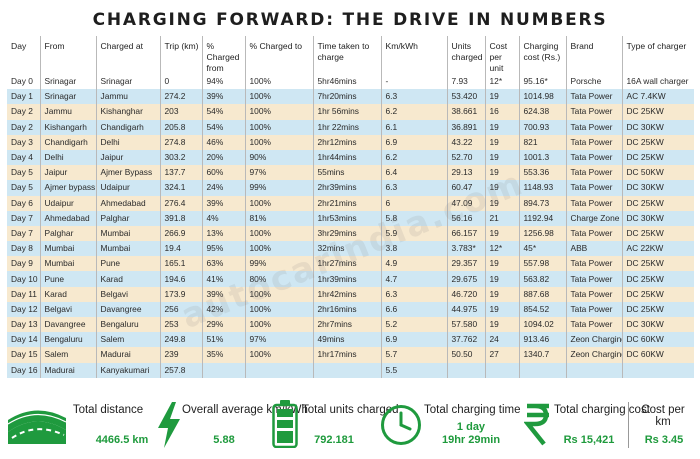 This screenshot has height=459, width=700. What do you see at coordinates (346, 264) in the screenshot?
I see `table-cell: 1hr27mins` at bounding box center [346, 264].